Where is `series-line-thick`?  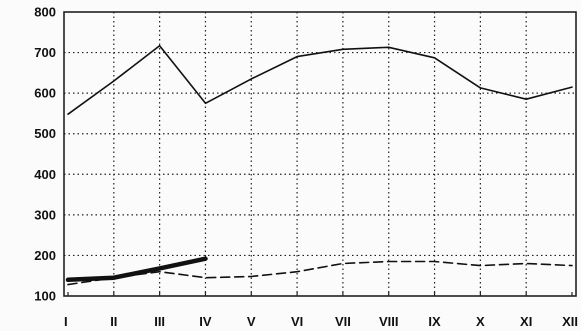 series-line-thick is located at coordinates (136, 269).